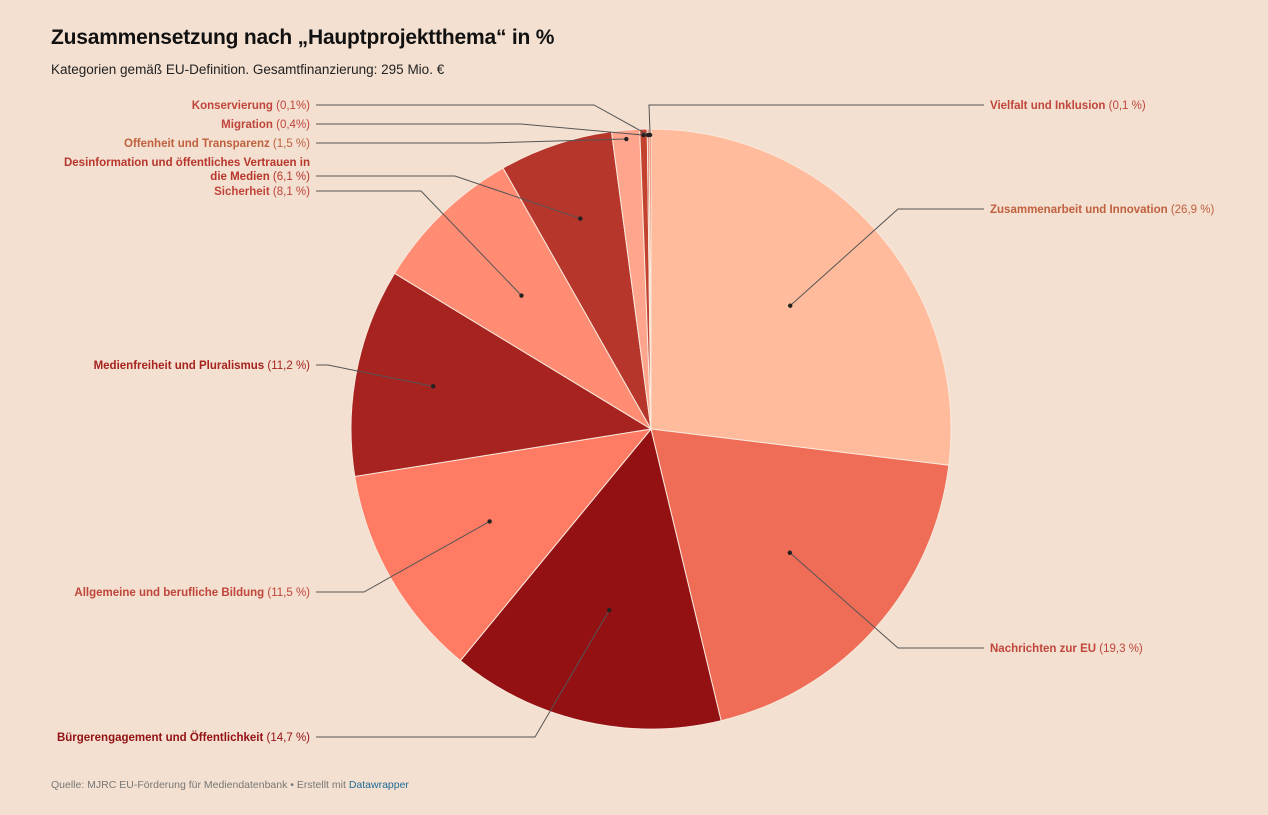  Describe the element at coordinates (202, 366) in the screenshot. I see `slice-label-medienfreiheit-und-pluralismus: Medienfreiheit und Pluralismus (11,2 %)` at that location.